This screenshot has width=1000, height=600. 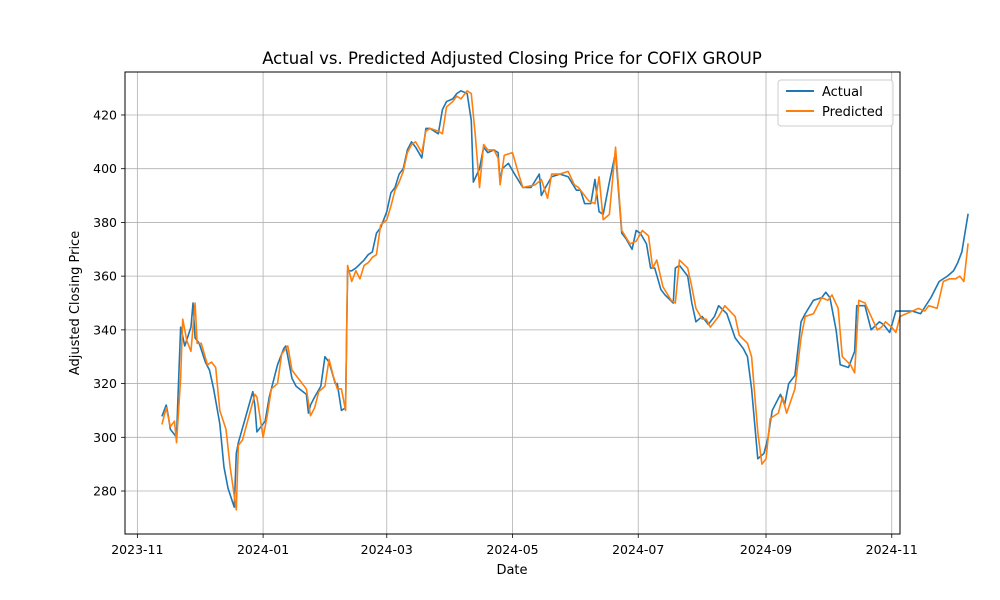 I want to click on x-axis-label: Date, so click(x=511, y=570).